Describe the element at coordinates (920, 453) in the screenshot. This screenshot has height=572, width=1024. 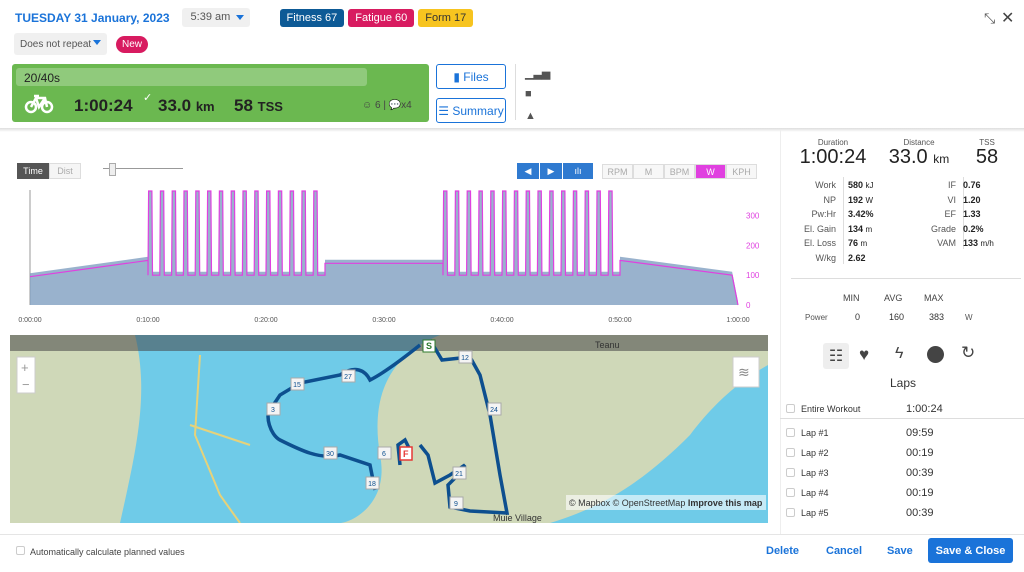
I see `lap-time: 00:19` at that location.